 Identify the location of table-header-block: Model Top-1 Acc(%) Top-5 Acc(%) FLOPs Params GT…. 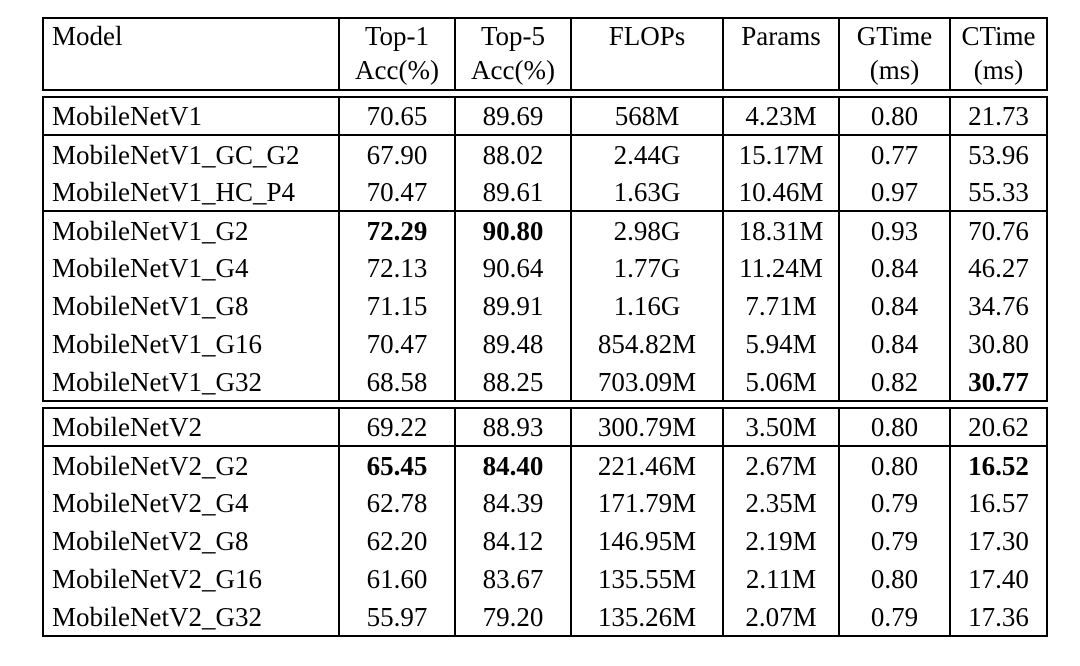
(545, 54).